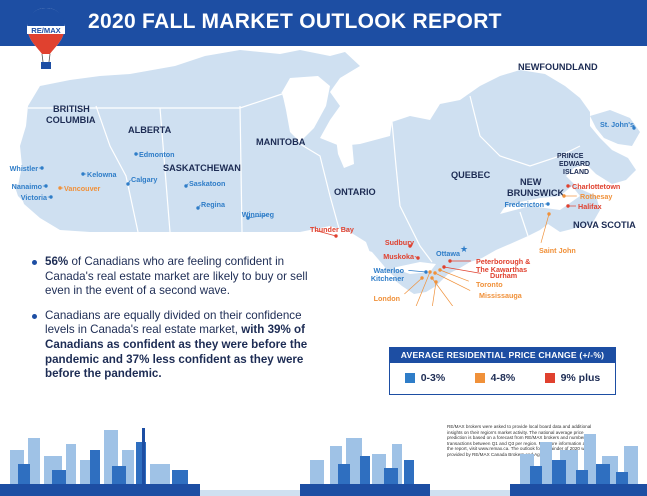 This screenshot has width=647, height=496. I want to click on market-label: Charlottetown, so click(596, 186).